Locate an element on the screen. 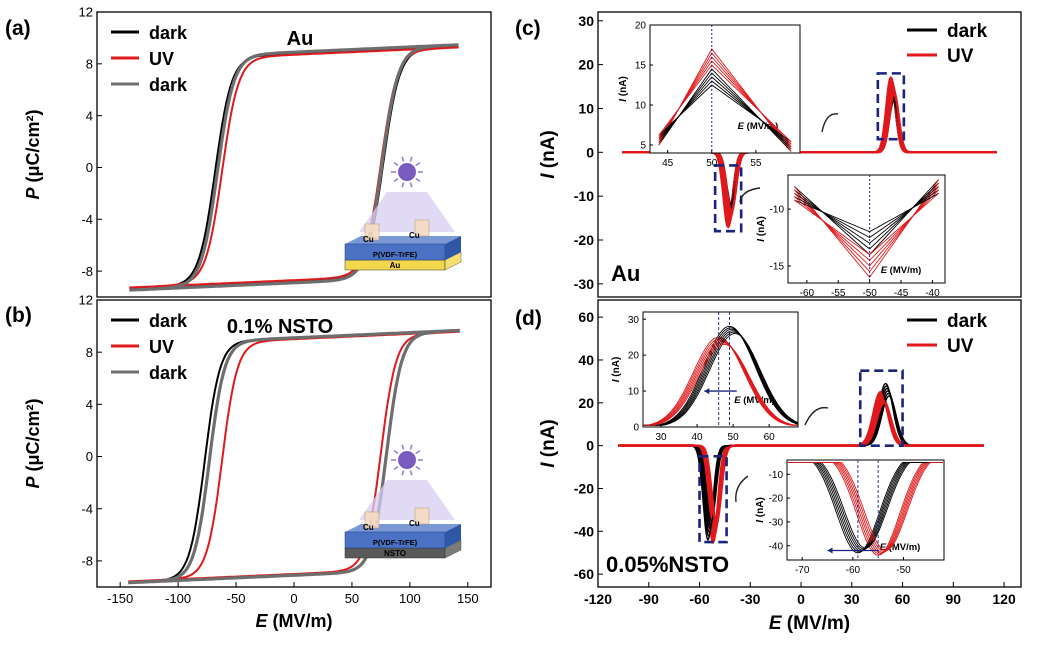  series-UV-trace is located at coordinates (801, 463).